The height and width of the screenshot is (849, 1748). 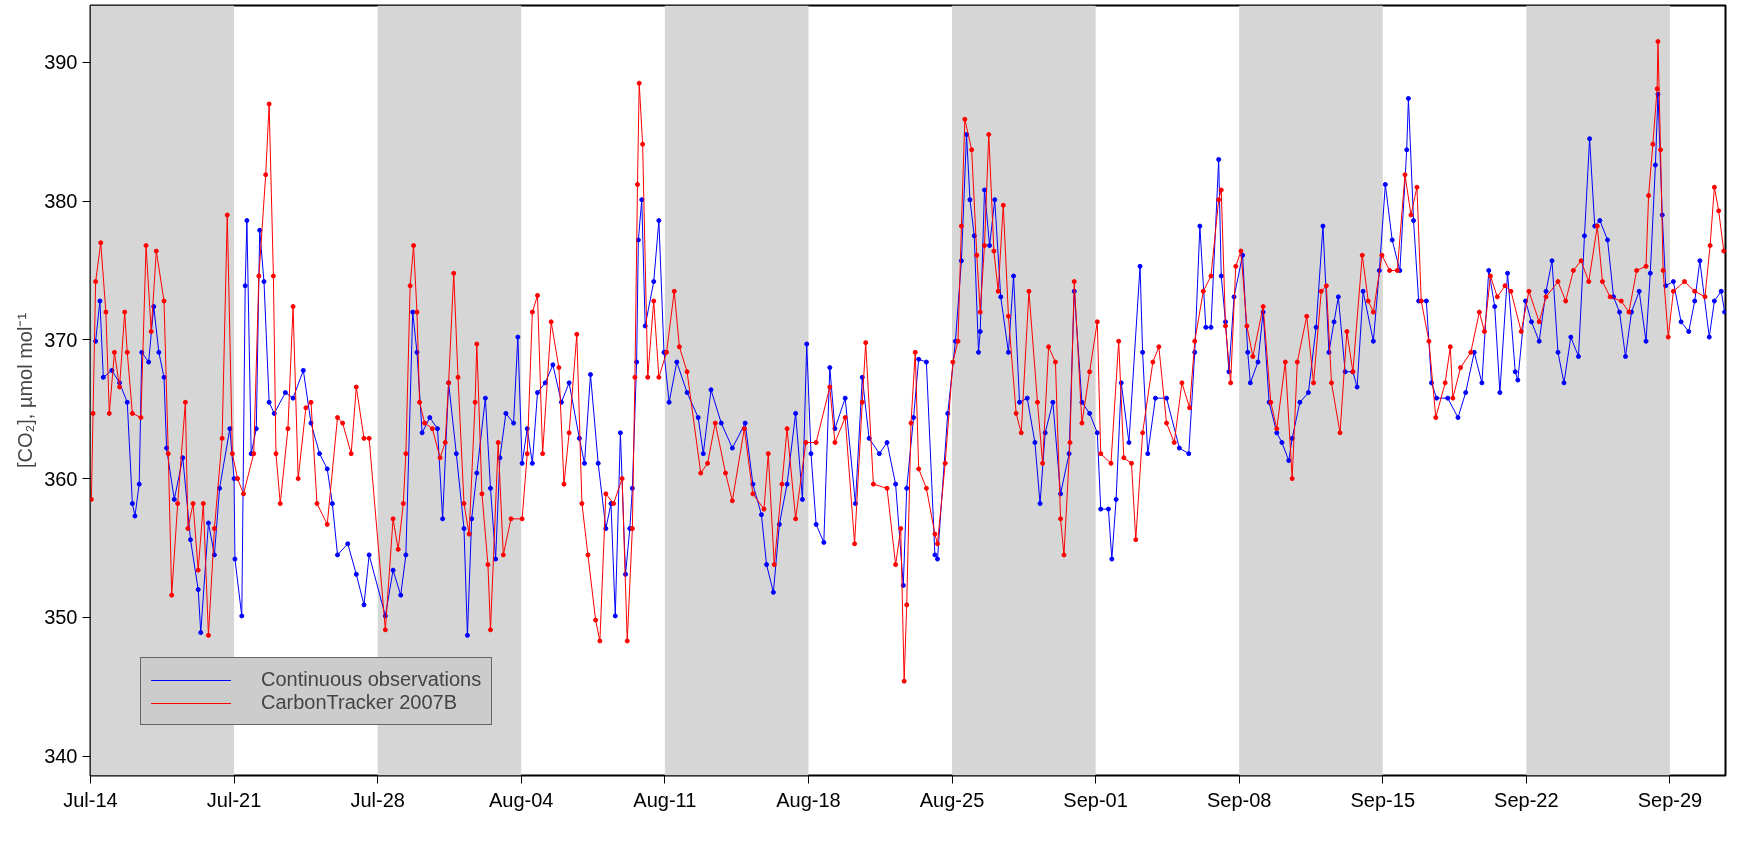 What do you see at coordinates (90, 799) in the screenshot?
I see `x-tick-label: Jul-14` at bounding box center [90, 799].